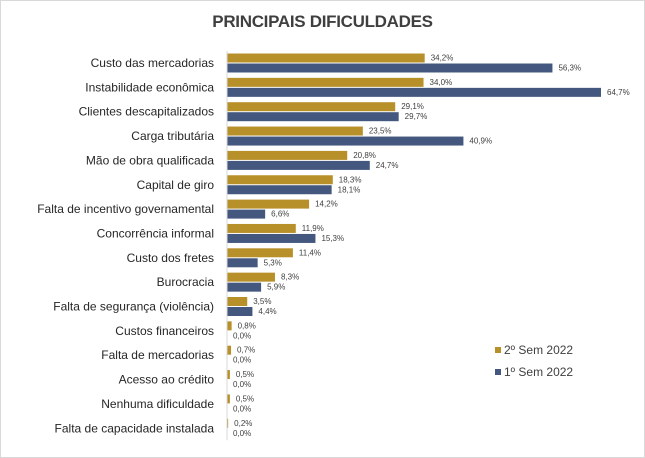 The image size is (645, 458). Describe the element at coordinates (310, 252) in the screenshot. I see `data-label: 11,4%` at that location.